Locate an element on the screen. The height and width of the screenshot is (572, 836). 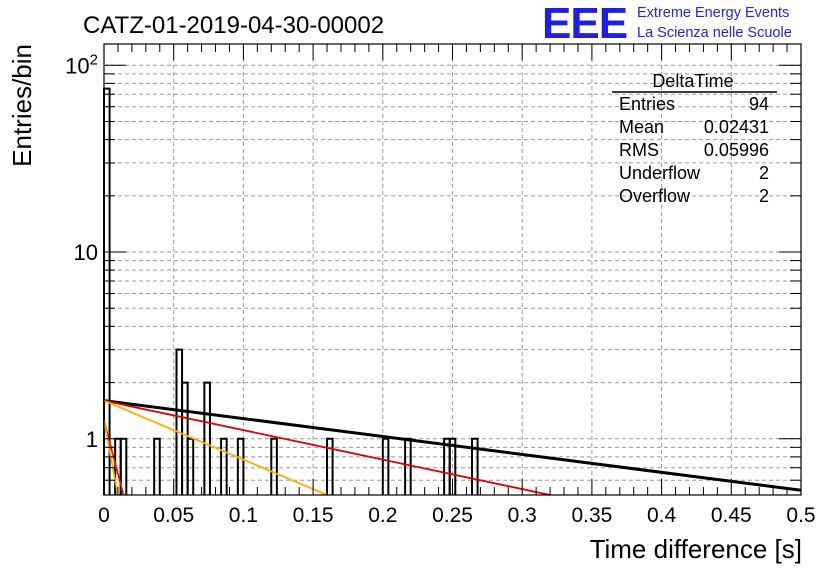
x-axis-label: Time difference [s] is located at coordinates (696, 549).